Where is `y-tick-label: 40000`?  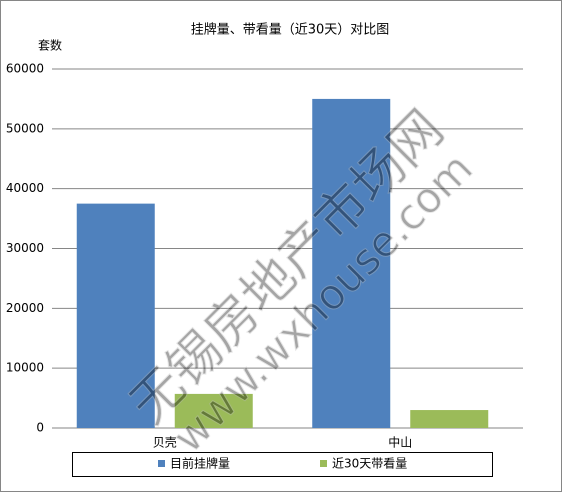 y-tick-label: 40000 is located at coordinates (25, 188).